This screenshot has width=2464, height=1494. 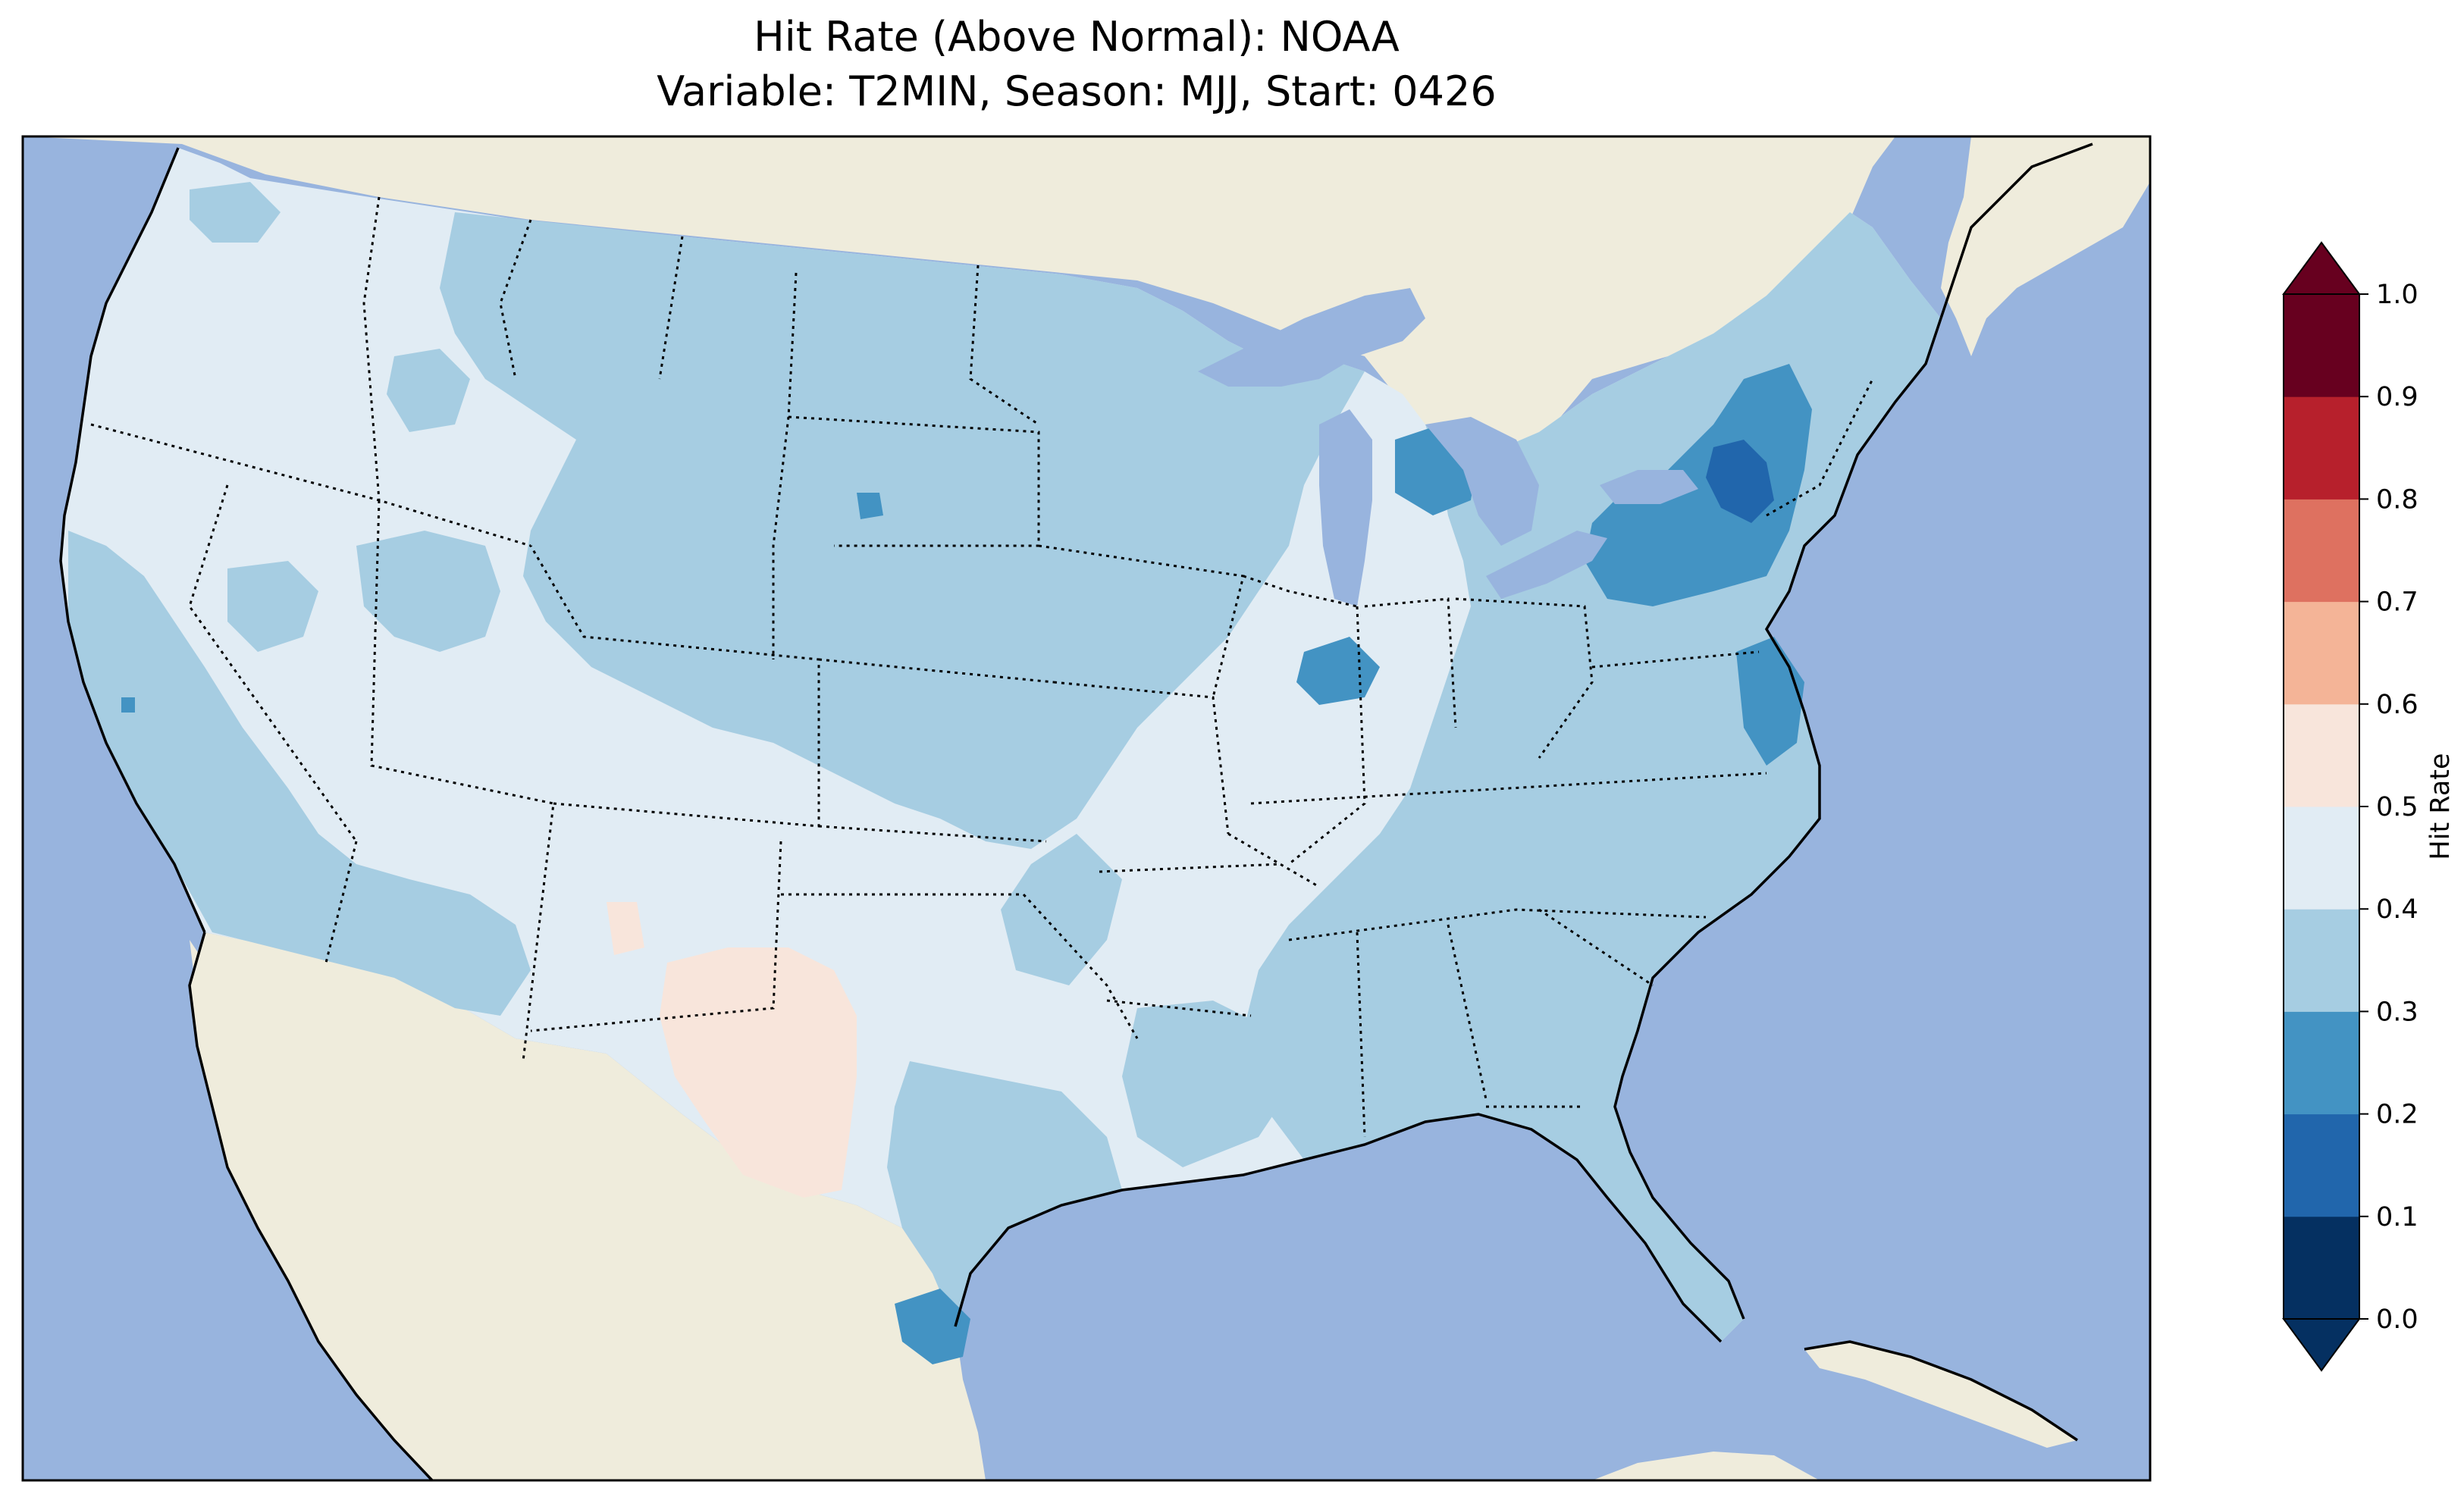 I want to click on colorbar-label: Hit Rate, so click(x=2441, y=806).